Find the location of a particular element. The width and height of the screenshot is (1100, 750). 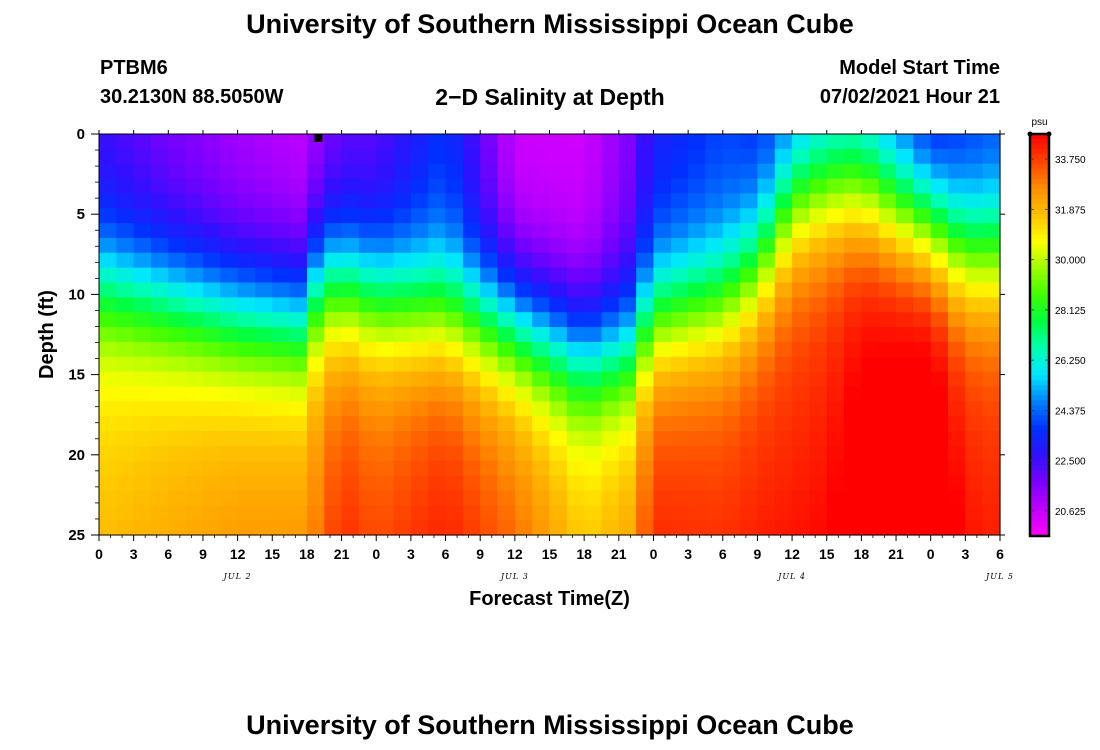

y-tick-label: 15 is located at coordinates (76, 375).